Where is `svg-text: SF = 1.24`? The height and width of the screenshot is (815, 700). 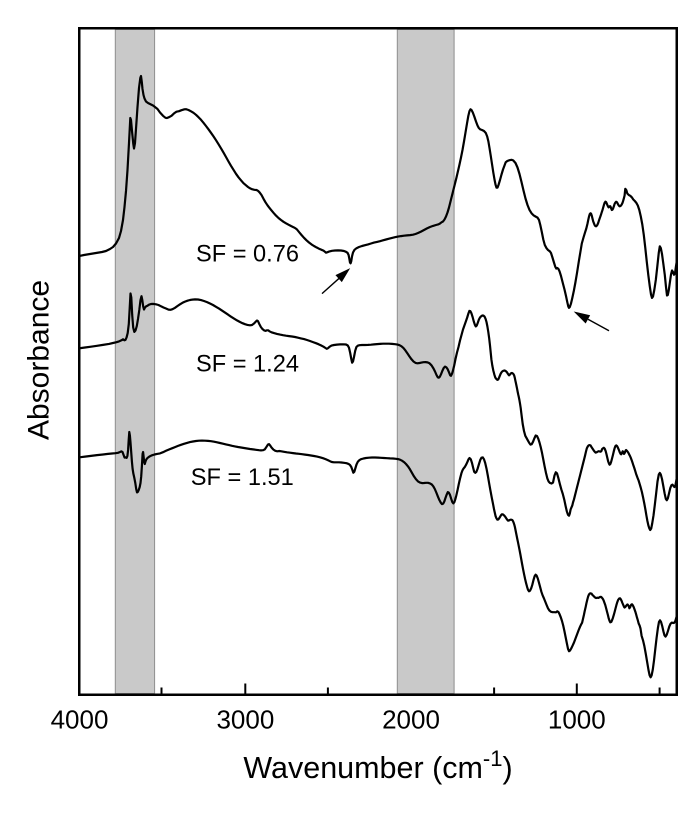
svg-text: SF = 1.24 is located at coordinates (247, 365).